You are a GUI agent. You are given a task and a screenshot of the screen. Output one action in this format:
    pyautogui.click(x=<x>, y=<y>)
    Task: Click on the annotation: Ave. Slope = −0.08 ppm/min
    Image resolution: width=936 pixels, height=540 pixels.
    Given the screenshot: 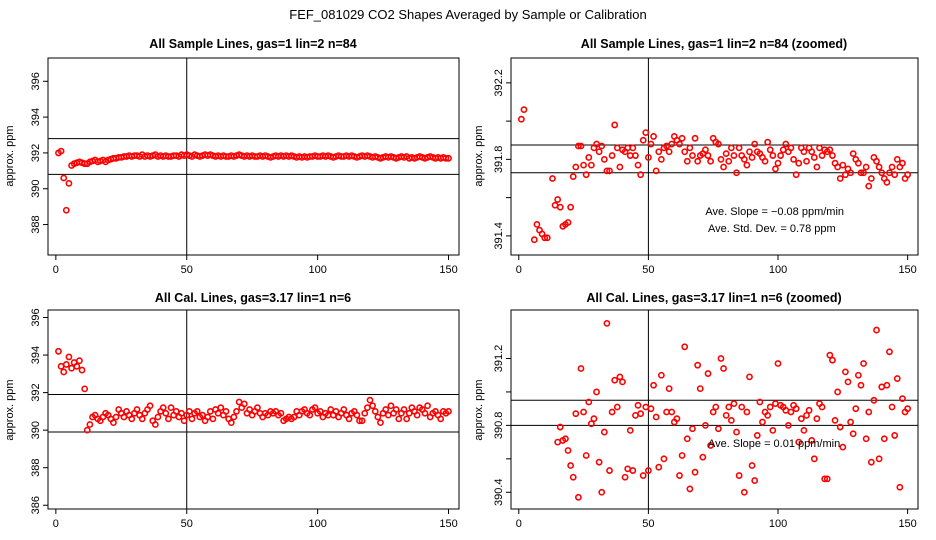 What is the action you would take?
    pyautogui.click(x=774, y=212)
    